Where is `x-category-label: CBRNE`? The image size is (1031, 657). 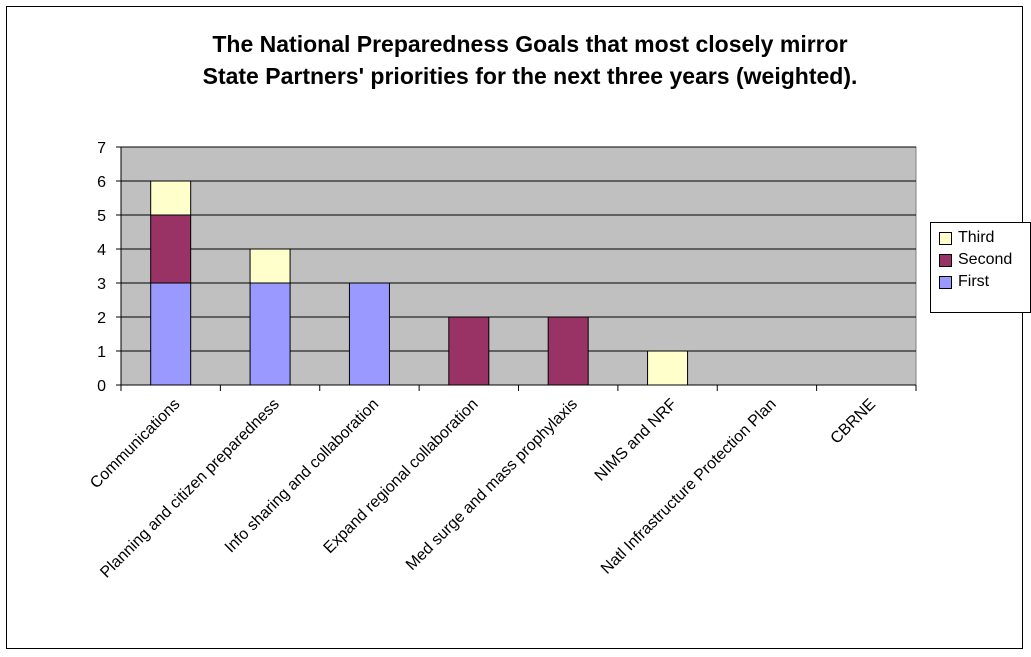 x-category-label: CBRNE is located at coordinates (854, 422).